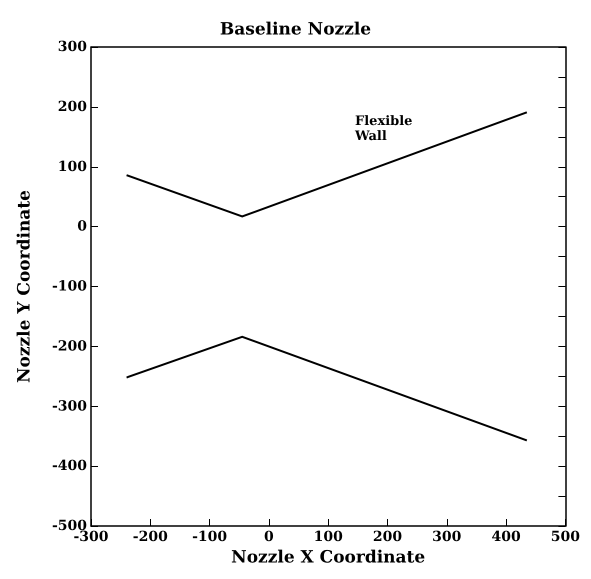 Image resolution: width=591 pixels, height=579 pixels. Describe the element at coordinates (269, 537) in the screenshot. I see `x-tick-label: 0` at that location.